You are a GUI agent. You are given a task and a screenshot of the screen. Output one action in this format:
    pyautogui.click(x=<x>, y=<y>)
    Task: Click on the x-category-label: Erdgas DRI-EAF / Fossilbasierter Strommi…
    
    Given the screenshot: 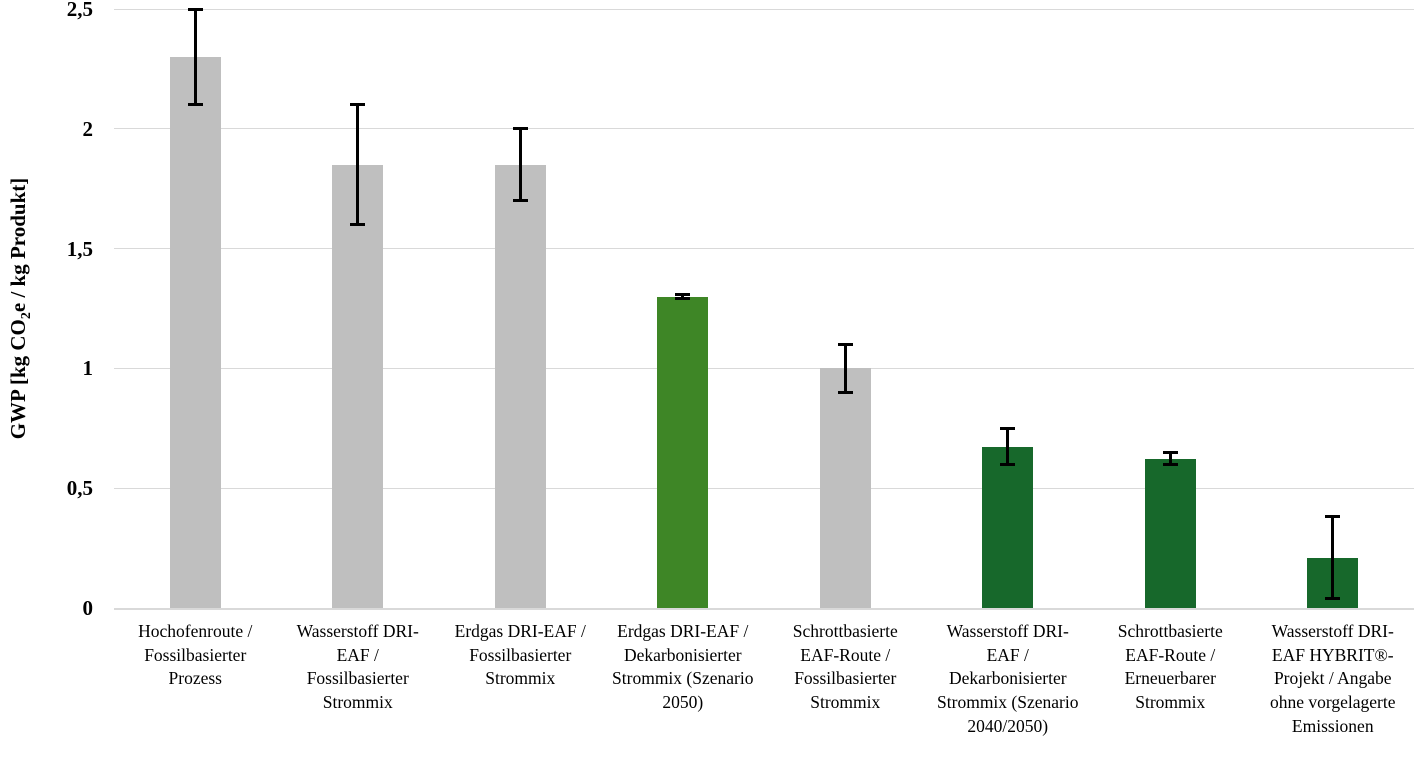 What is the action you would take?
    pyautogui.click(x=520, y=655)
    